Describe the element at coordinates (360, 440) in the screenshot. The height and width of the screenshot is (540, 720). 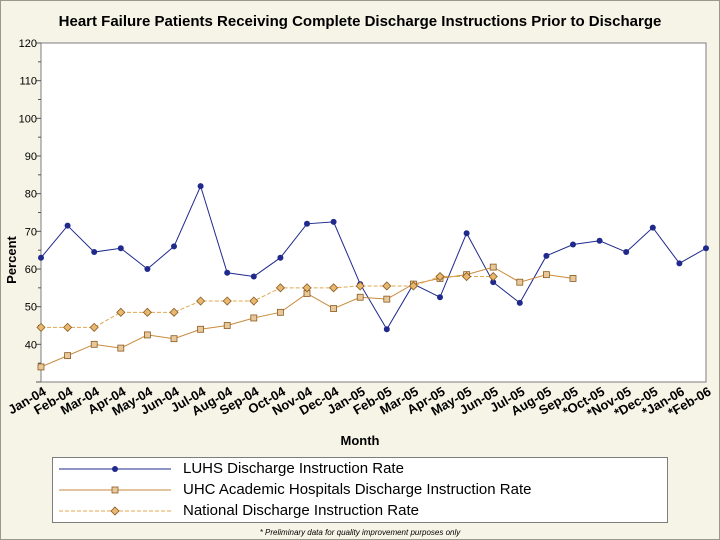
I see `x-axis-label: Month` at that location.